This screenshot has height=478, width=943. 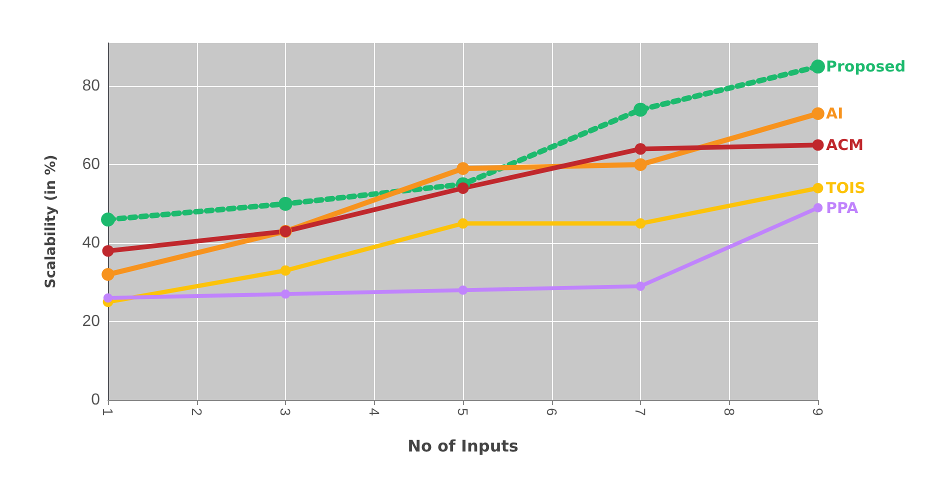 I want to click on x-tick-label: 2, so click(x=196, y=412).